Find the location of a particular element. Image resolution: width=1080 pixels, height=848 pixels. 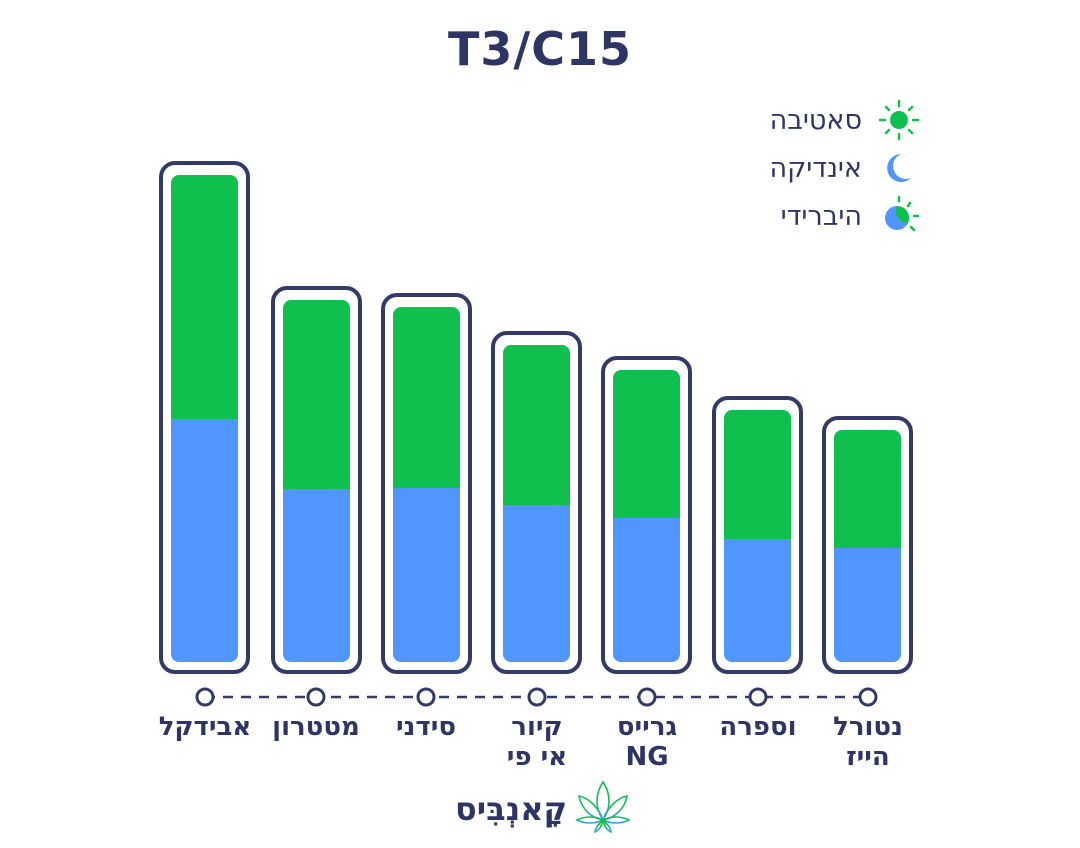

x-label: אבידקל is located at coordinates (205, 727).